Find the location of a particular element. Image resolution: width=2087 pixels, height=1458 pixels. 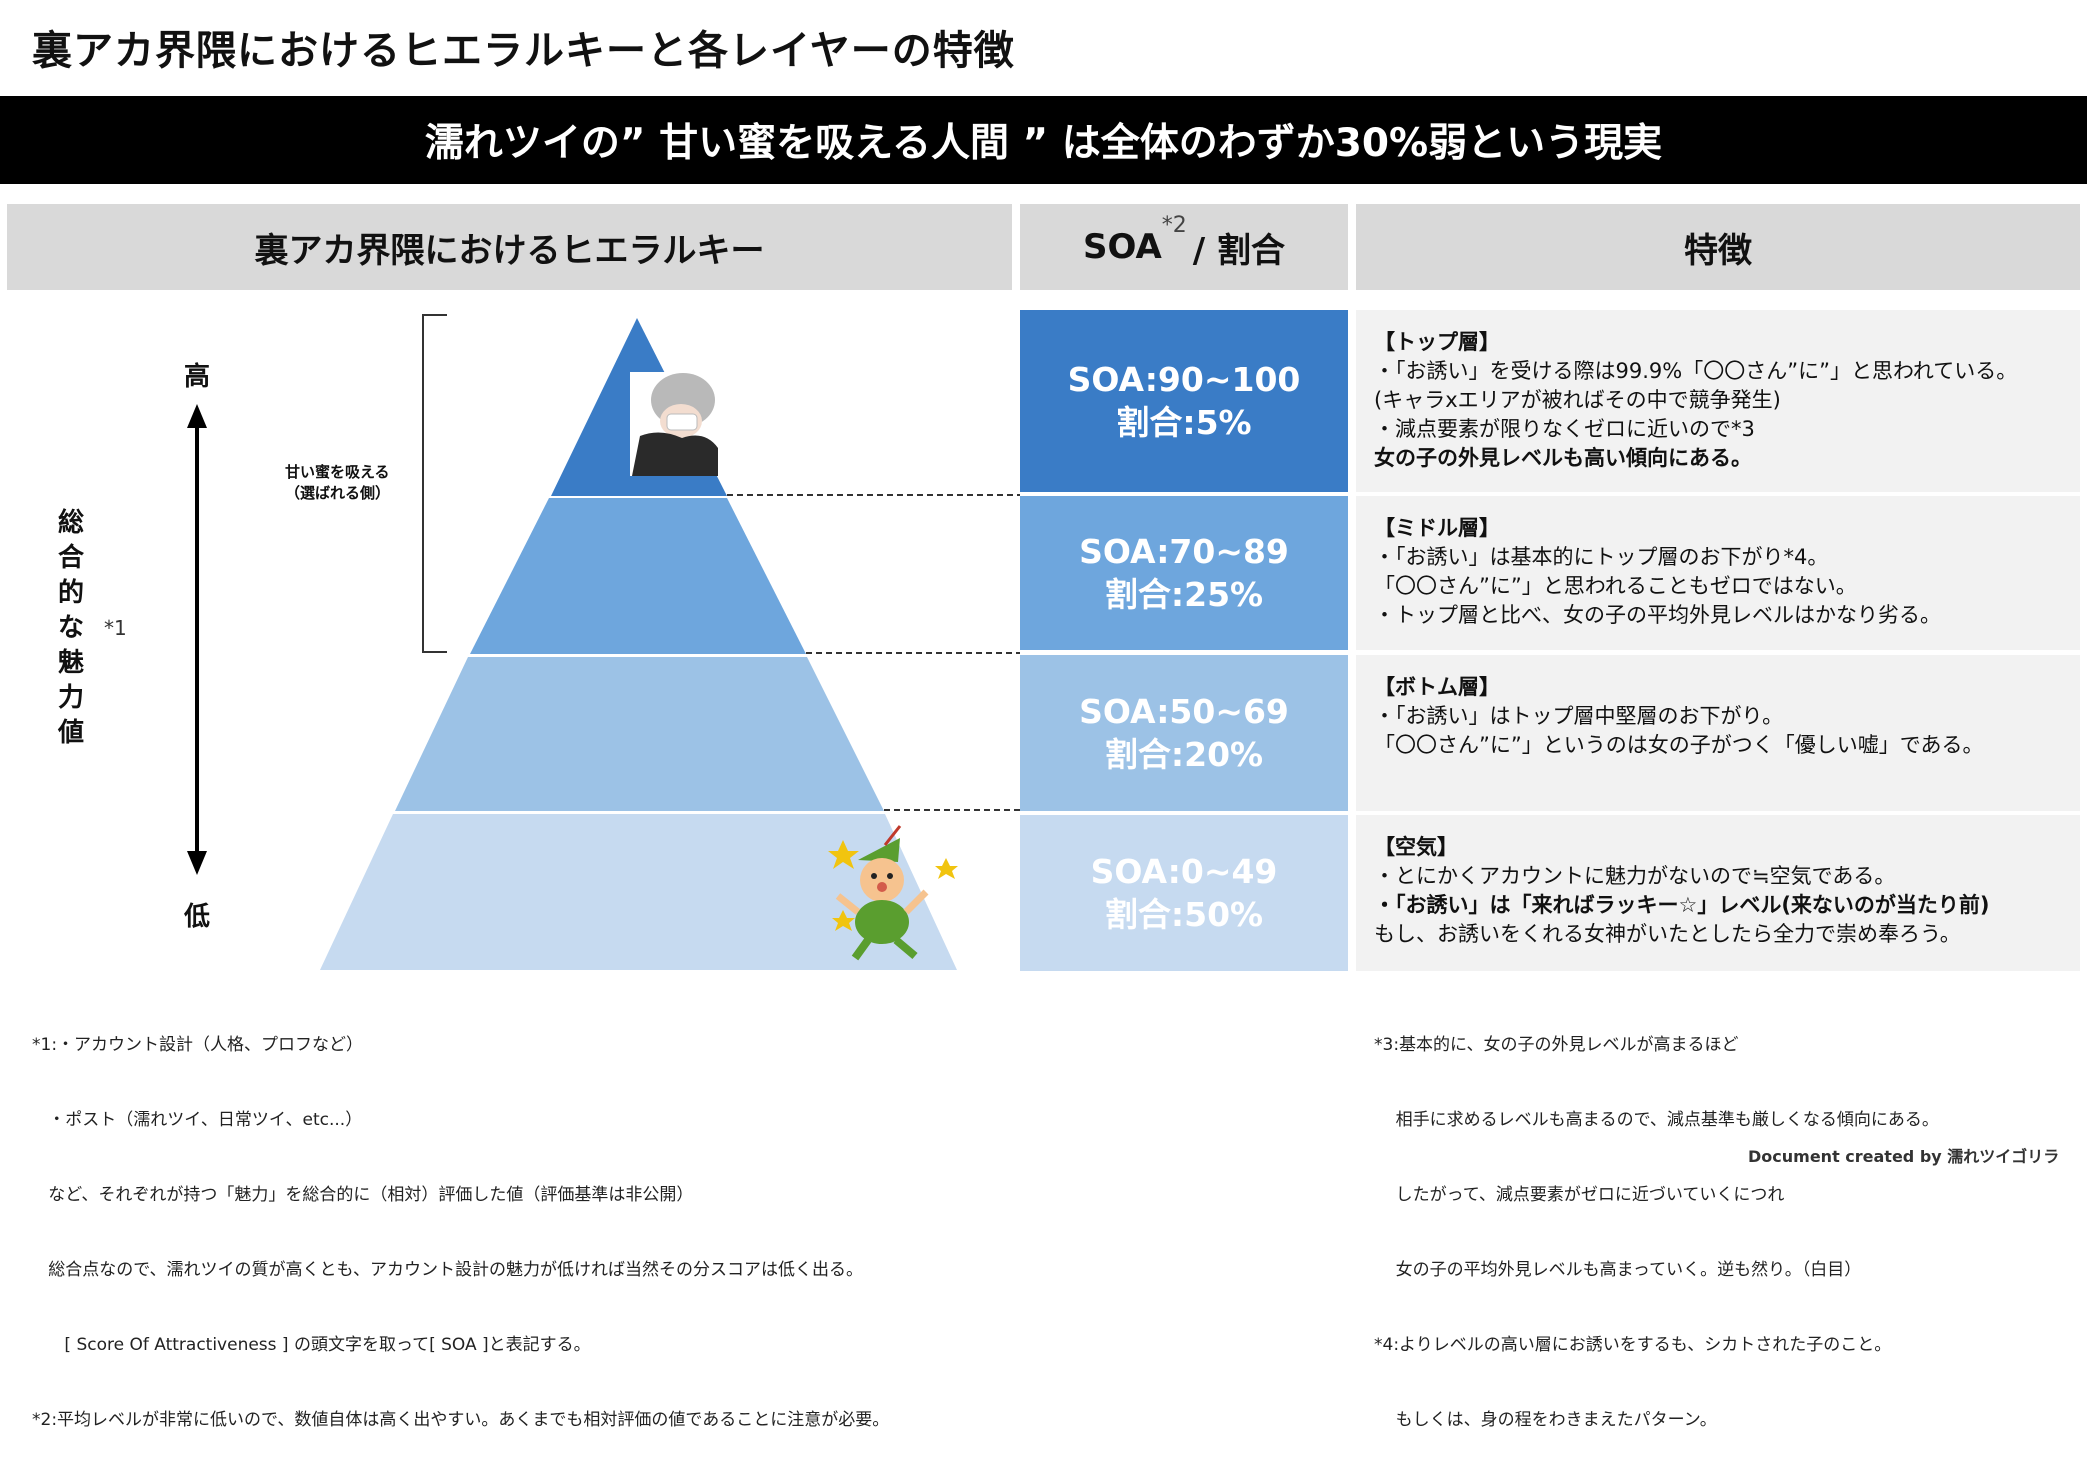

pyramid-layer-middle is located at coordinates (638, 576).